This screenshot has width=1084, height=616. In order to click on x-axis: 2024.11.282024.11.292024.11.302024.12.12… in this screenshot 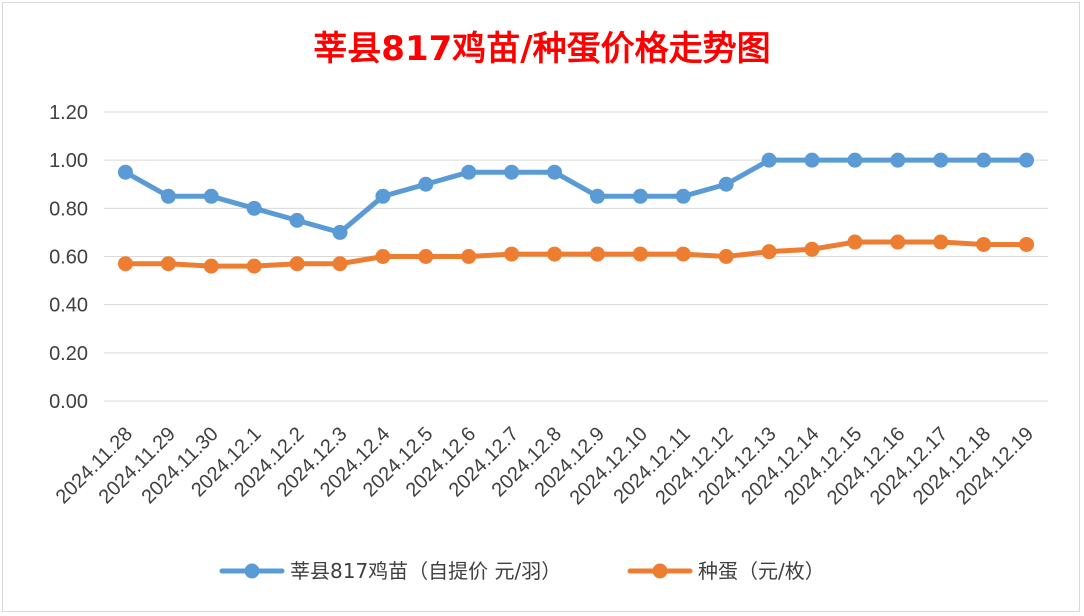, I will do `click(545, 466)`.